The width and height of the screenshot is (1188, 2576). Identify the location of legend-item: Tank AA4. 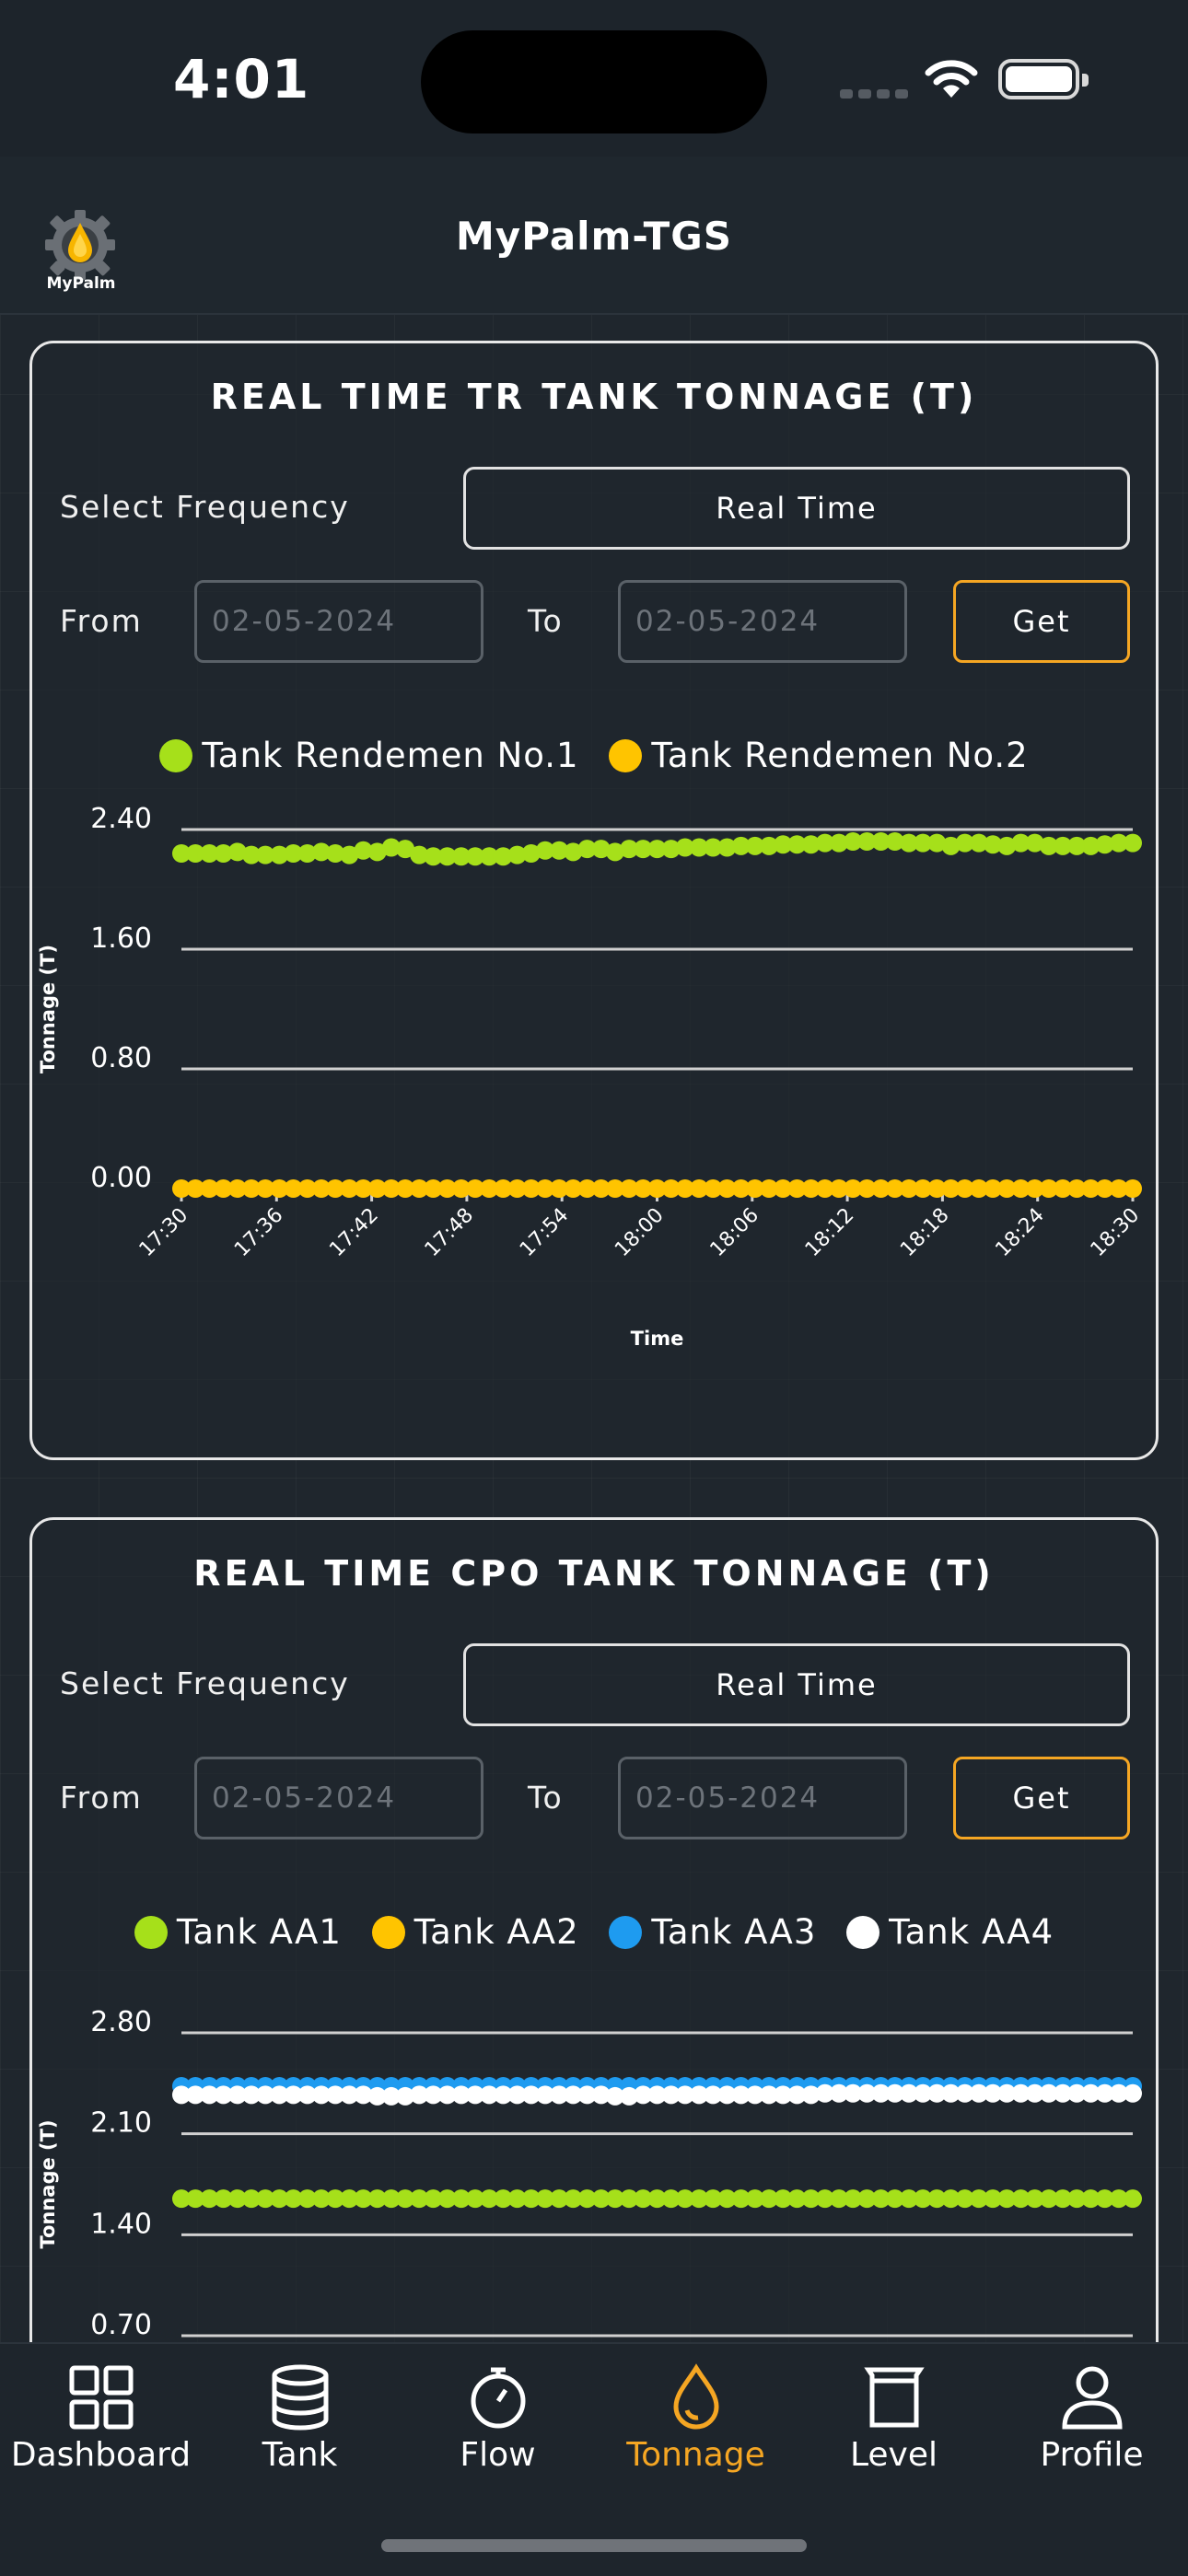
(950, 1932).